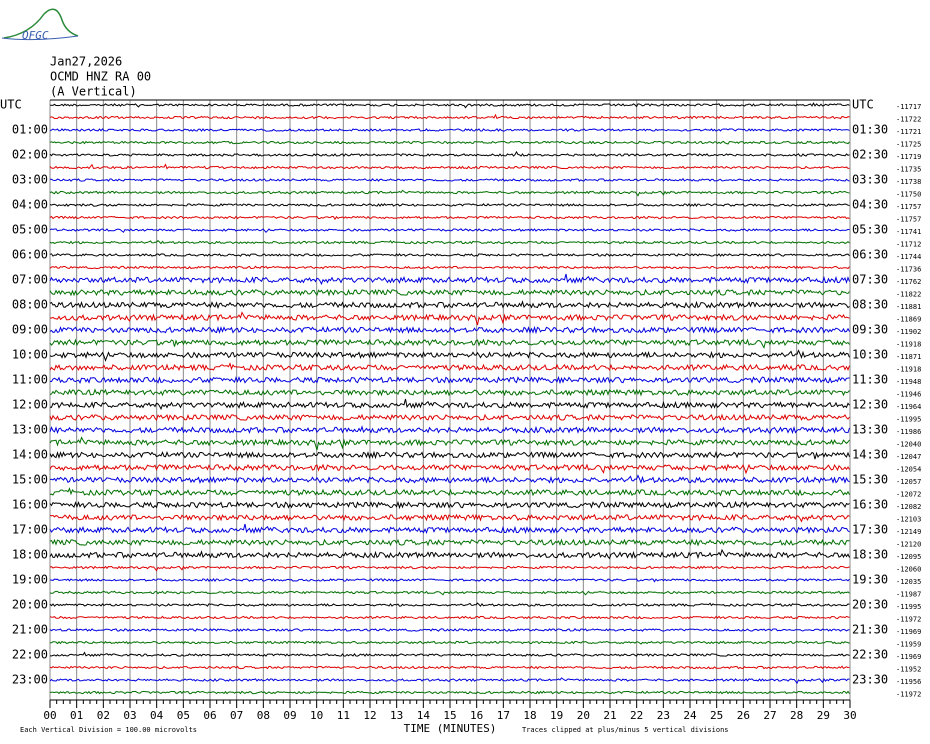  What do you see at coordinates (870, 430) in the screenshot?
I see `right-time-label: 13:30` at bounding box center [870, 430].